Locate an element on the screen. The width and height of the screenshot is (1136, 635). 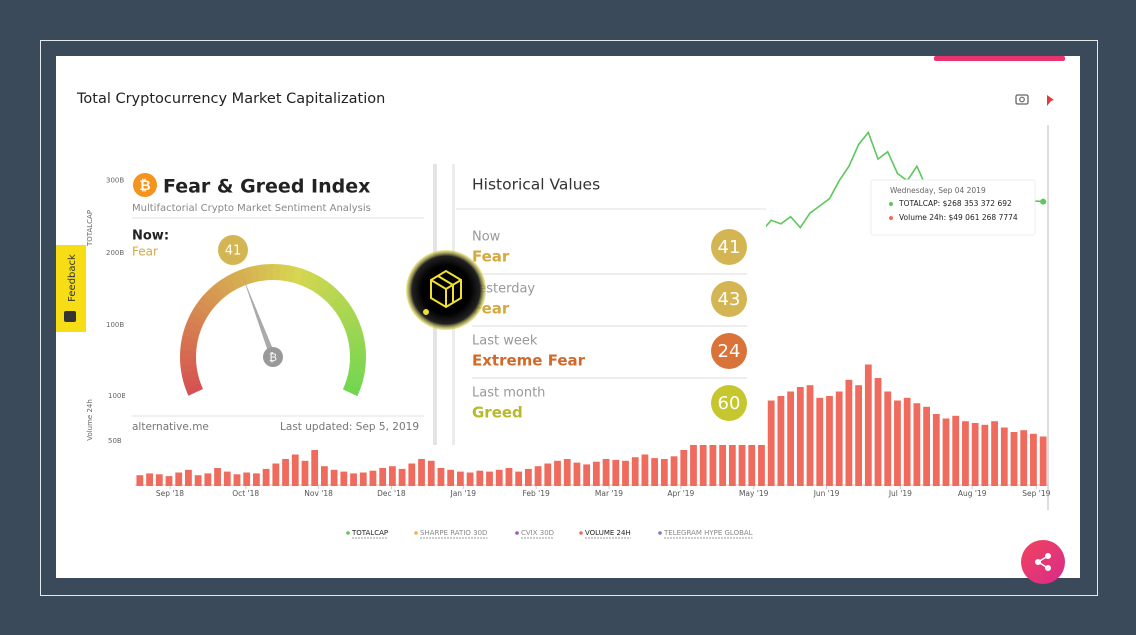
x-tick-label: Dec '18 is located at coordinates (391, 493).